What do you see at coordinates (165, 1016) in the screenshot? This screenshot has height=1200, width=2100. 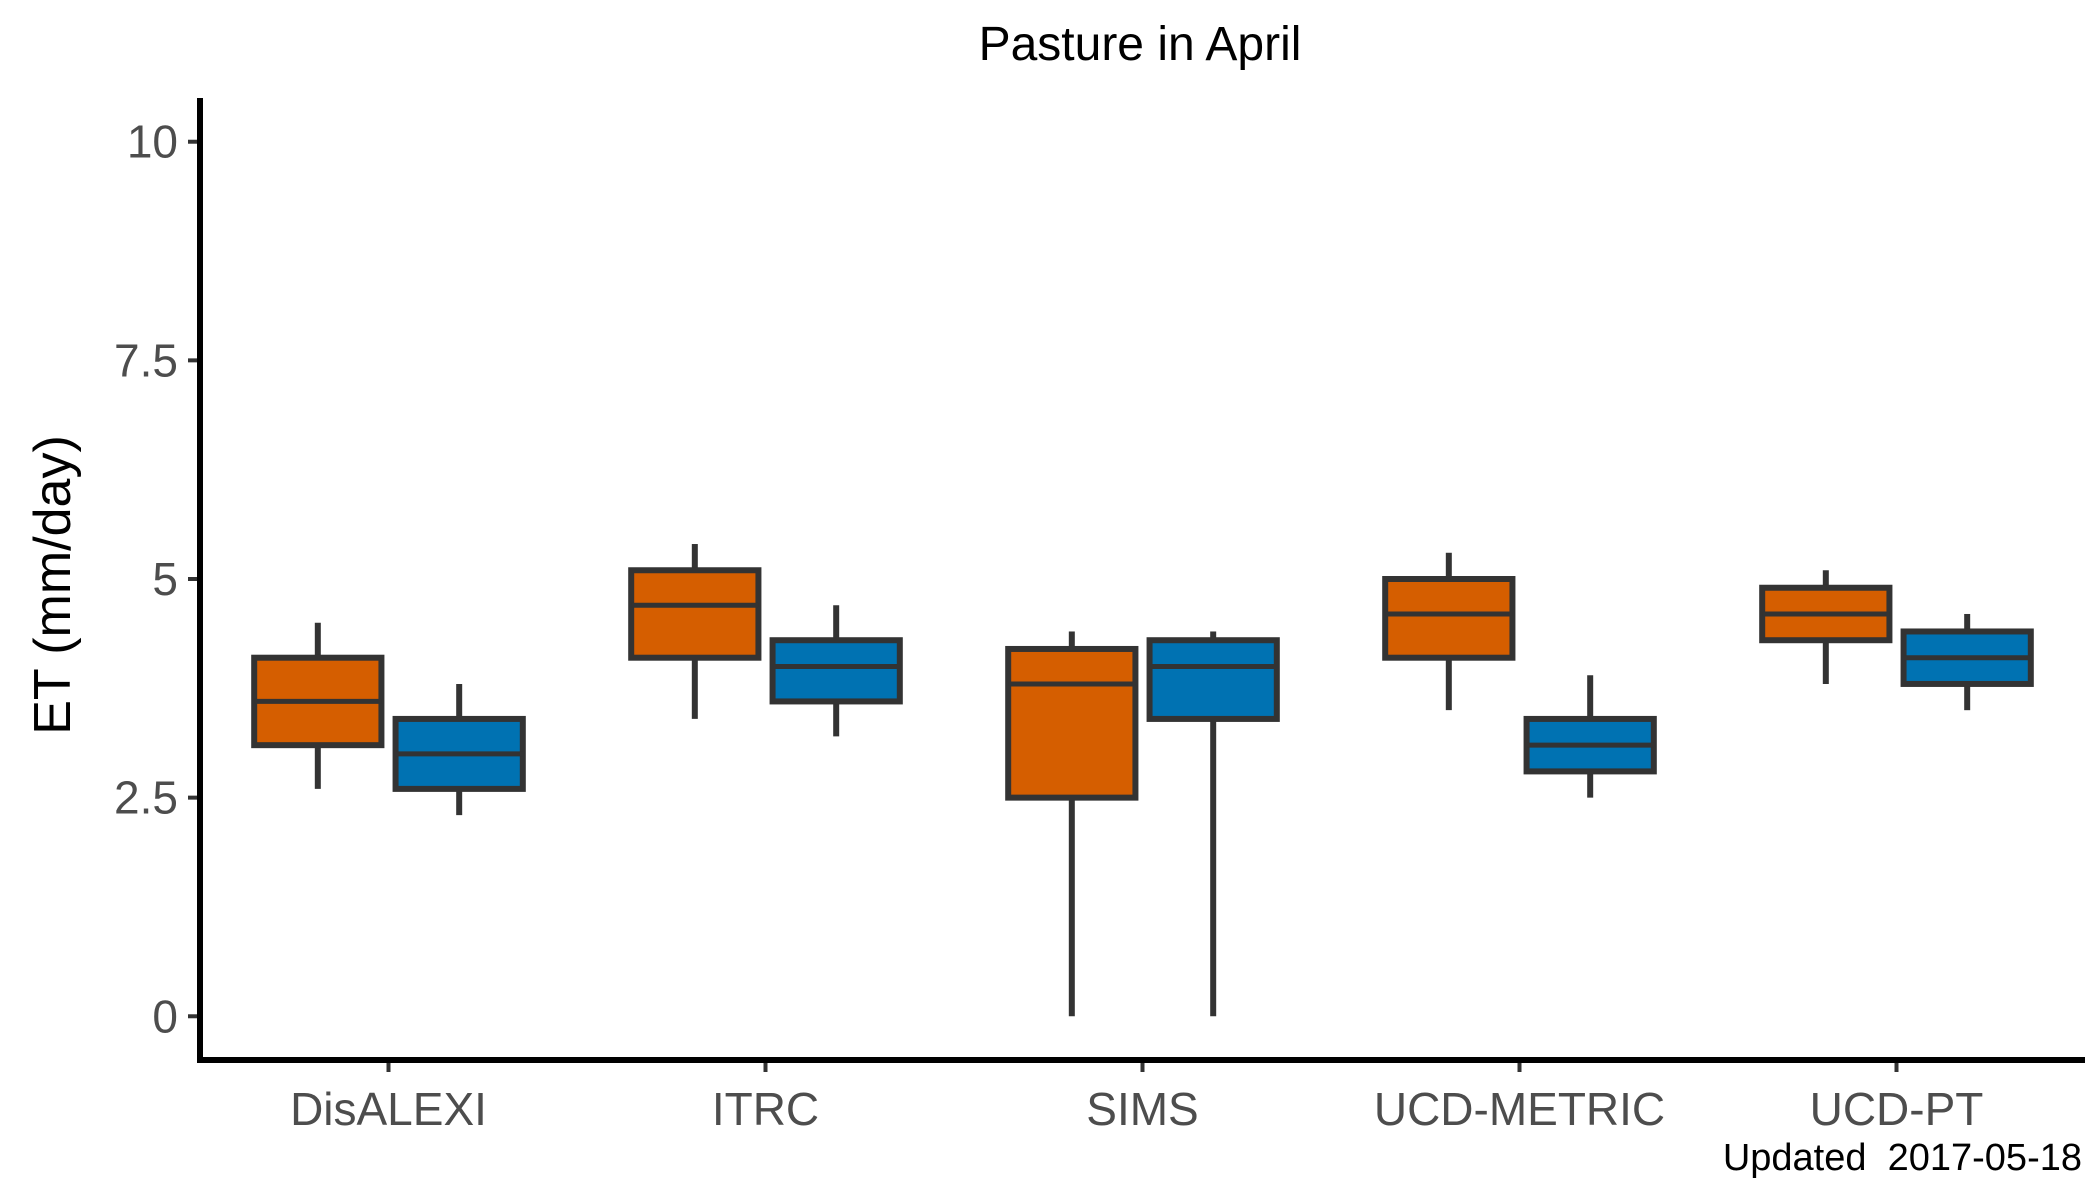 I see `y-tick-label: 0` at bounding box center [165, 1016].